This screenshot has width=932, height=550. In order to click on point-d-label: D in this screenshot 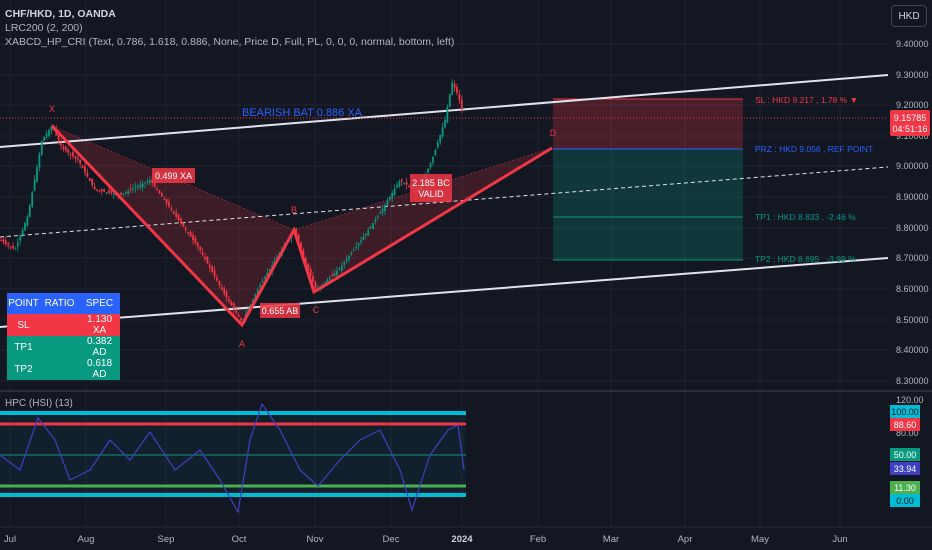, I will do `click(553, 133)`.